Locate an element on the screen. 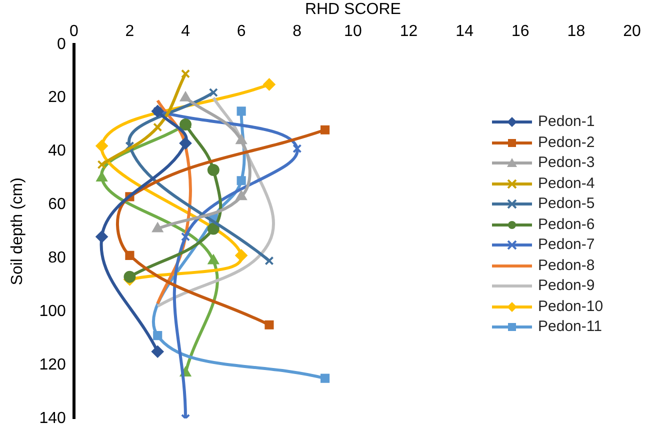 The width and height of the screenshot is (649, 436). legend-label: Pedon-8 is located at coordinates (566, 266).